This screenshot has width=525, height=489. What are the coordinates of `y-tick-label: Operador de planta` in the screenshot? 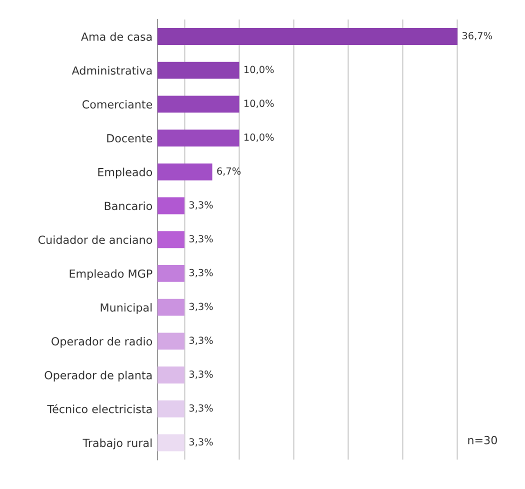 It's located at (98, 376).